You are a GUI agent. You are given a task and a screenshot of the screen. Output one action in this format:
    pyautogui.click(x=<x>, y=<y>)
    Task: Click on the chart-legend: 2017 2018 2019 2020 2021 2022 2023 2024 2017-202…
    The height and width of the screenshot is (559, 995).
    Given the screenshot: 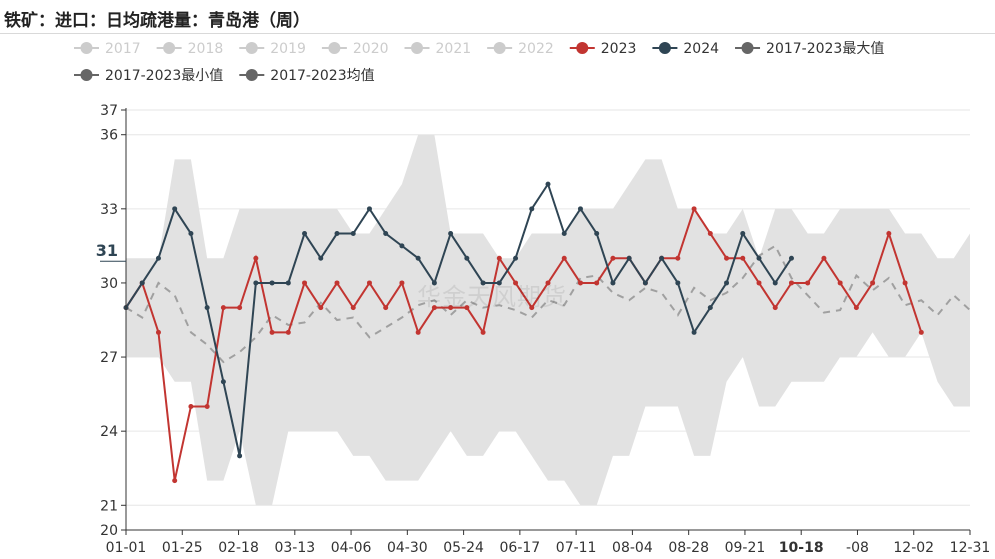 What is the action you would take?
    pyautogui.click(x=479, y=62)
    